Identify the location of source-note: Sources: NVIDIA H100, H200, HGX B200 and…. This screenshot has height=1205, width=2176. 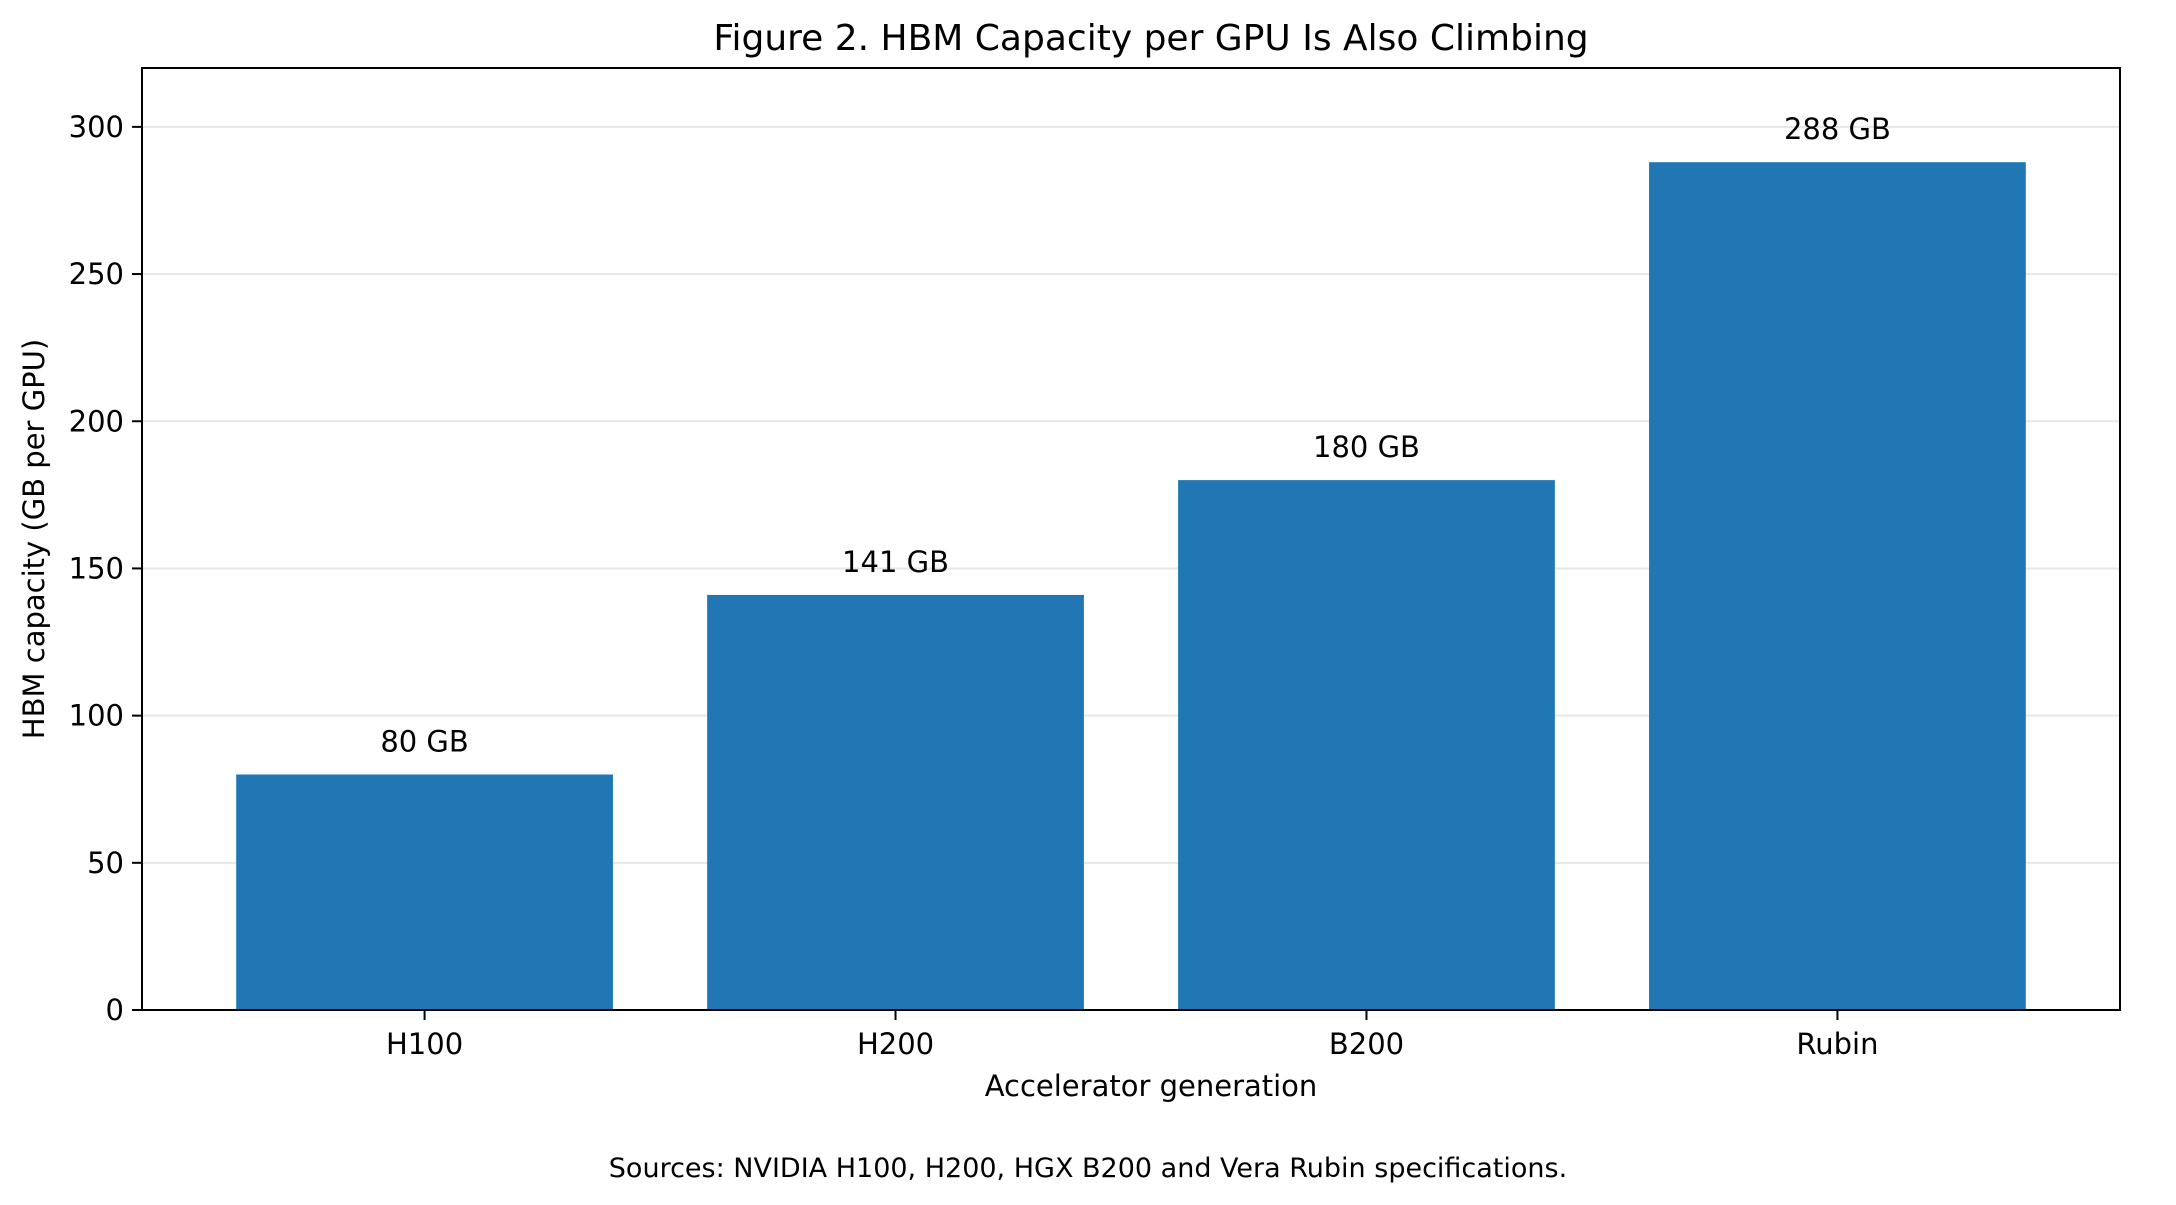
(1088, 1168).